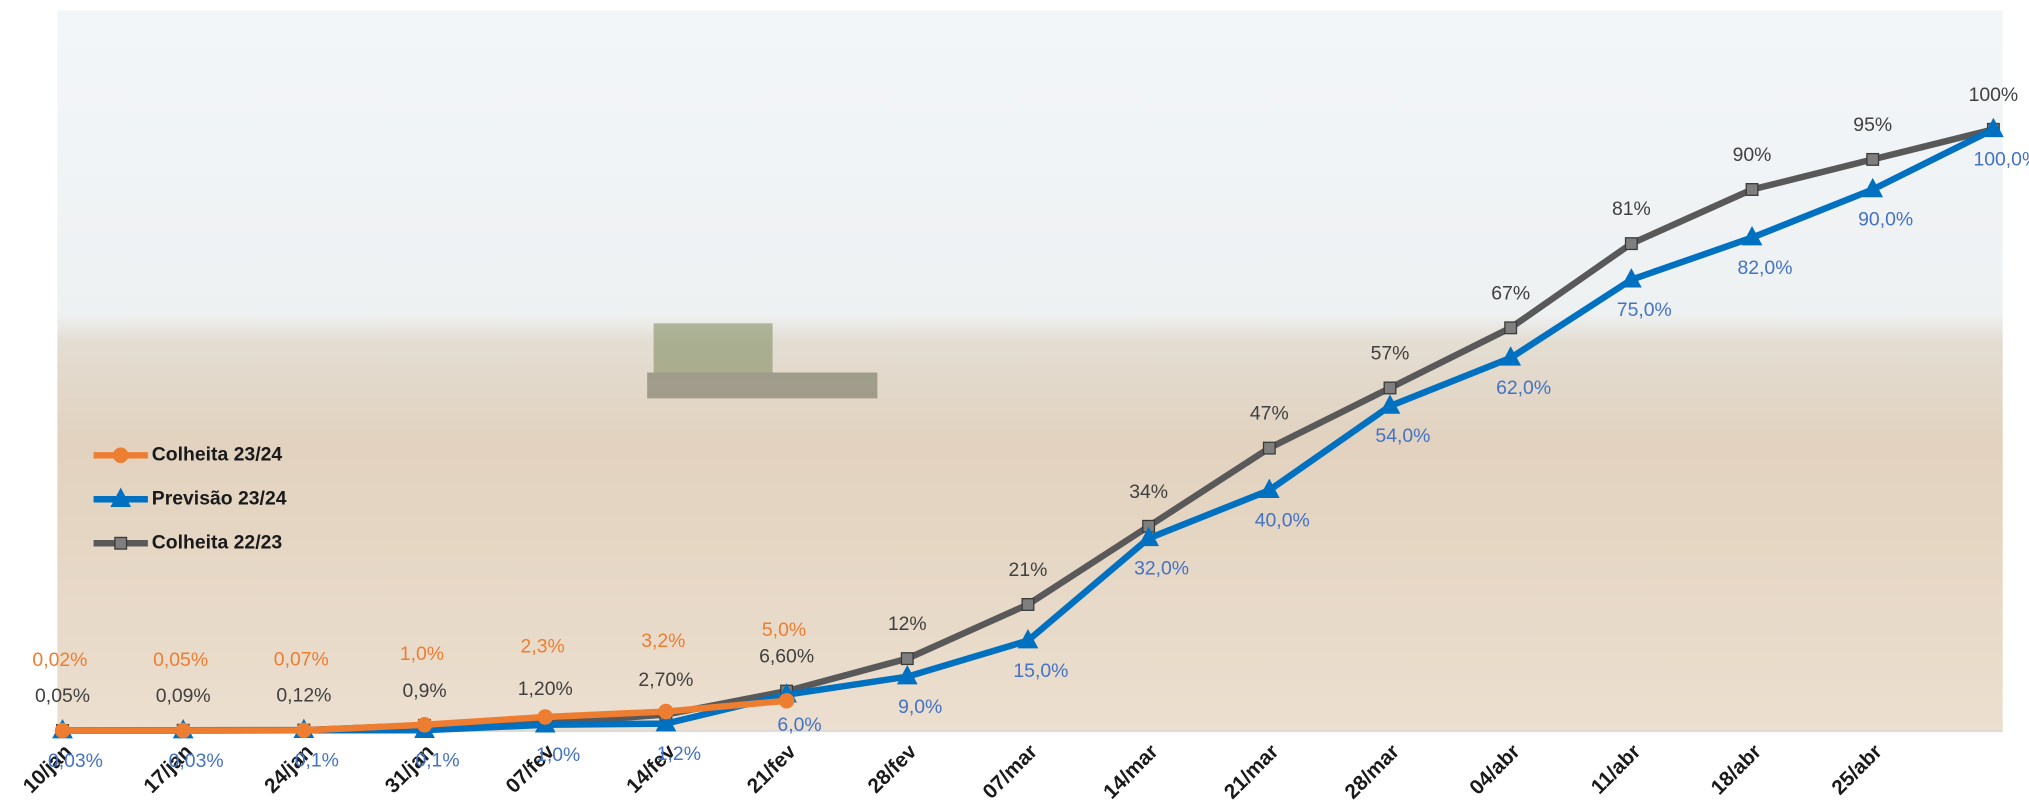 Image resolution: width=2029 pixels, height=811 pixels. Describe the element at coordinates (786, 657) in the screenshot. I see `data-label: 6,60%` at that location.